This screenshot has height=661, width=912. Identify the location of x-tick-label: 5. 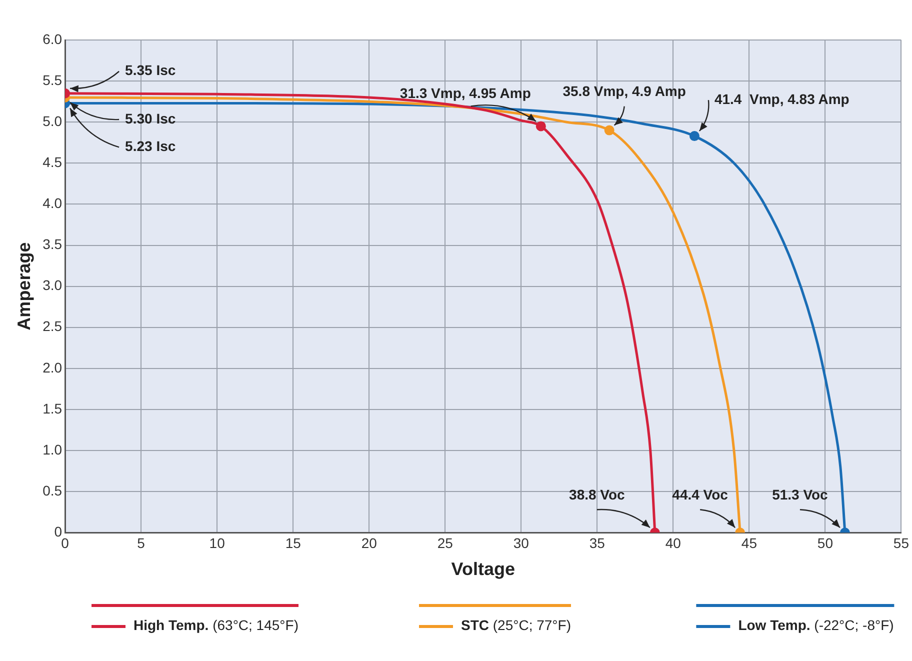
(141, 542).